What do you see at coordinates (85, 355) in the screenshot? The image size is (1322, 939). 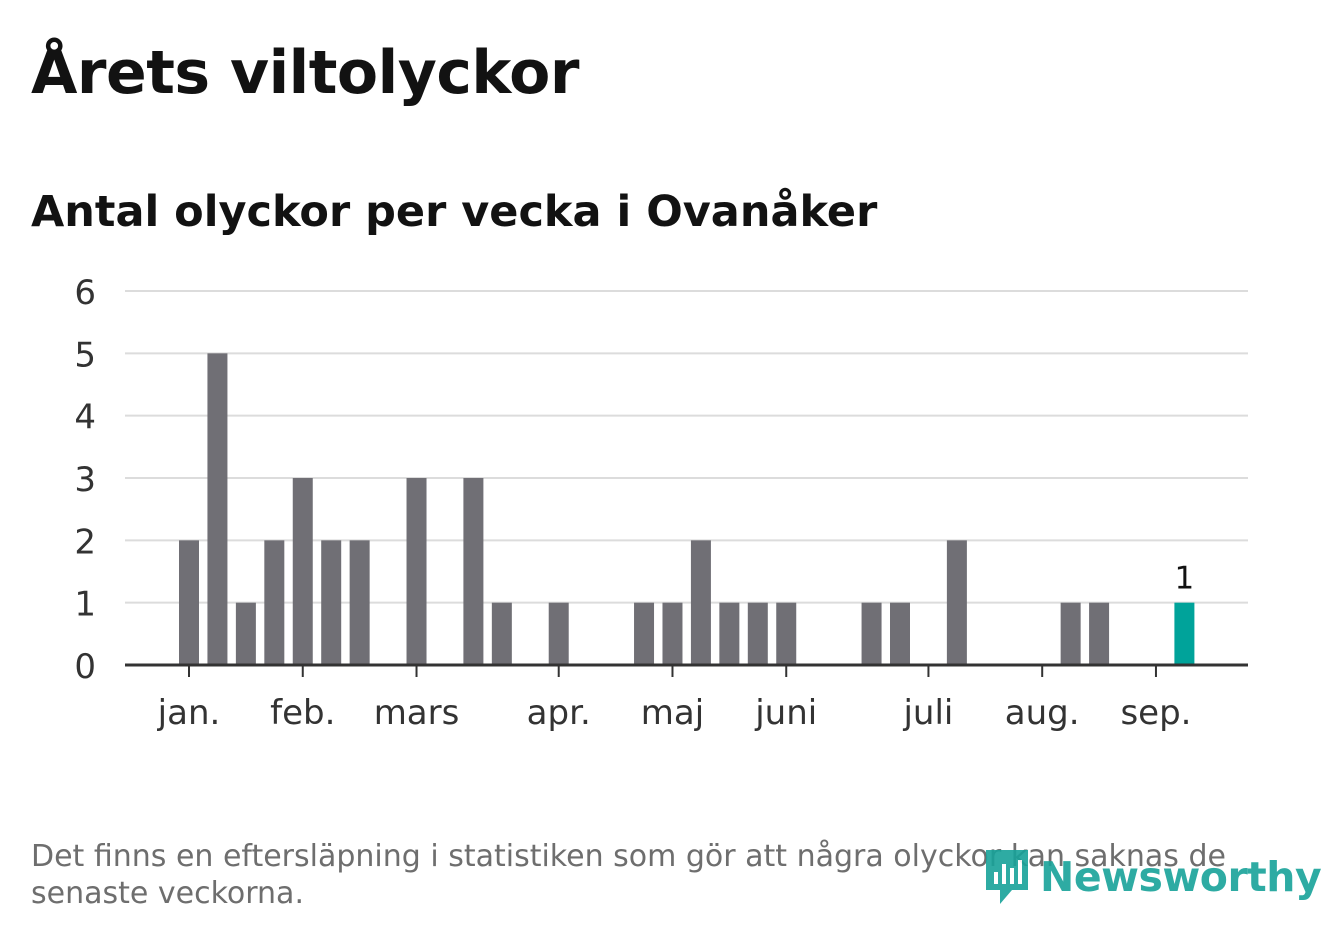 I see `y-tick-label: 5` at bounding box center [85, 355].